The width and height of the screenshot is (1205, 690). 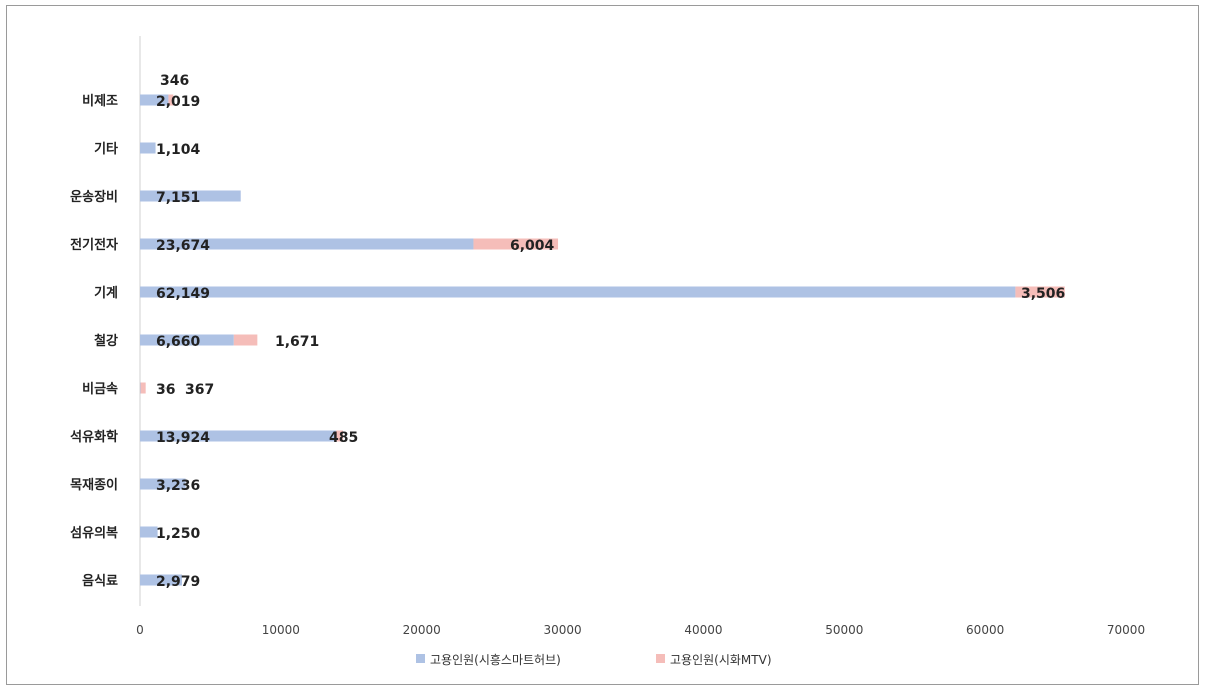 I want to click on data-label-series1: 23,674, so click(x=183, y=246).